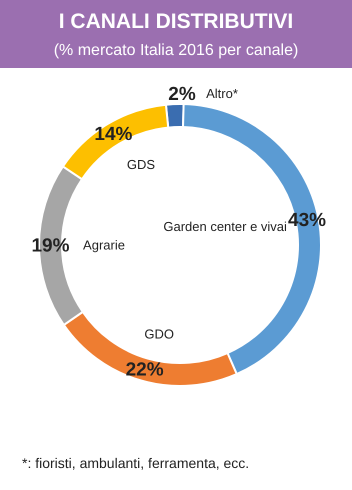 The height and width of the screenshot is (490, 352). What do you see at coordinates (136, 463) in the screenshot?
I see `text: *: fioristi, ambulanti, ferramenta, ecc.` at bounding box center [136, 463].